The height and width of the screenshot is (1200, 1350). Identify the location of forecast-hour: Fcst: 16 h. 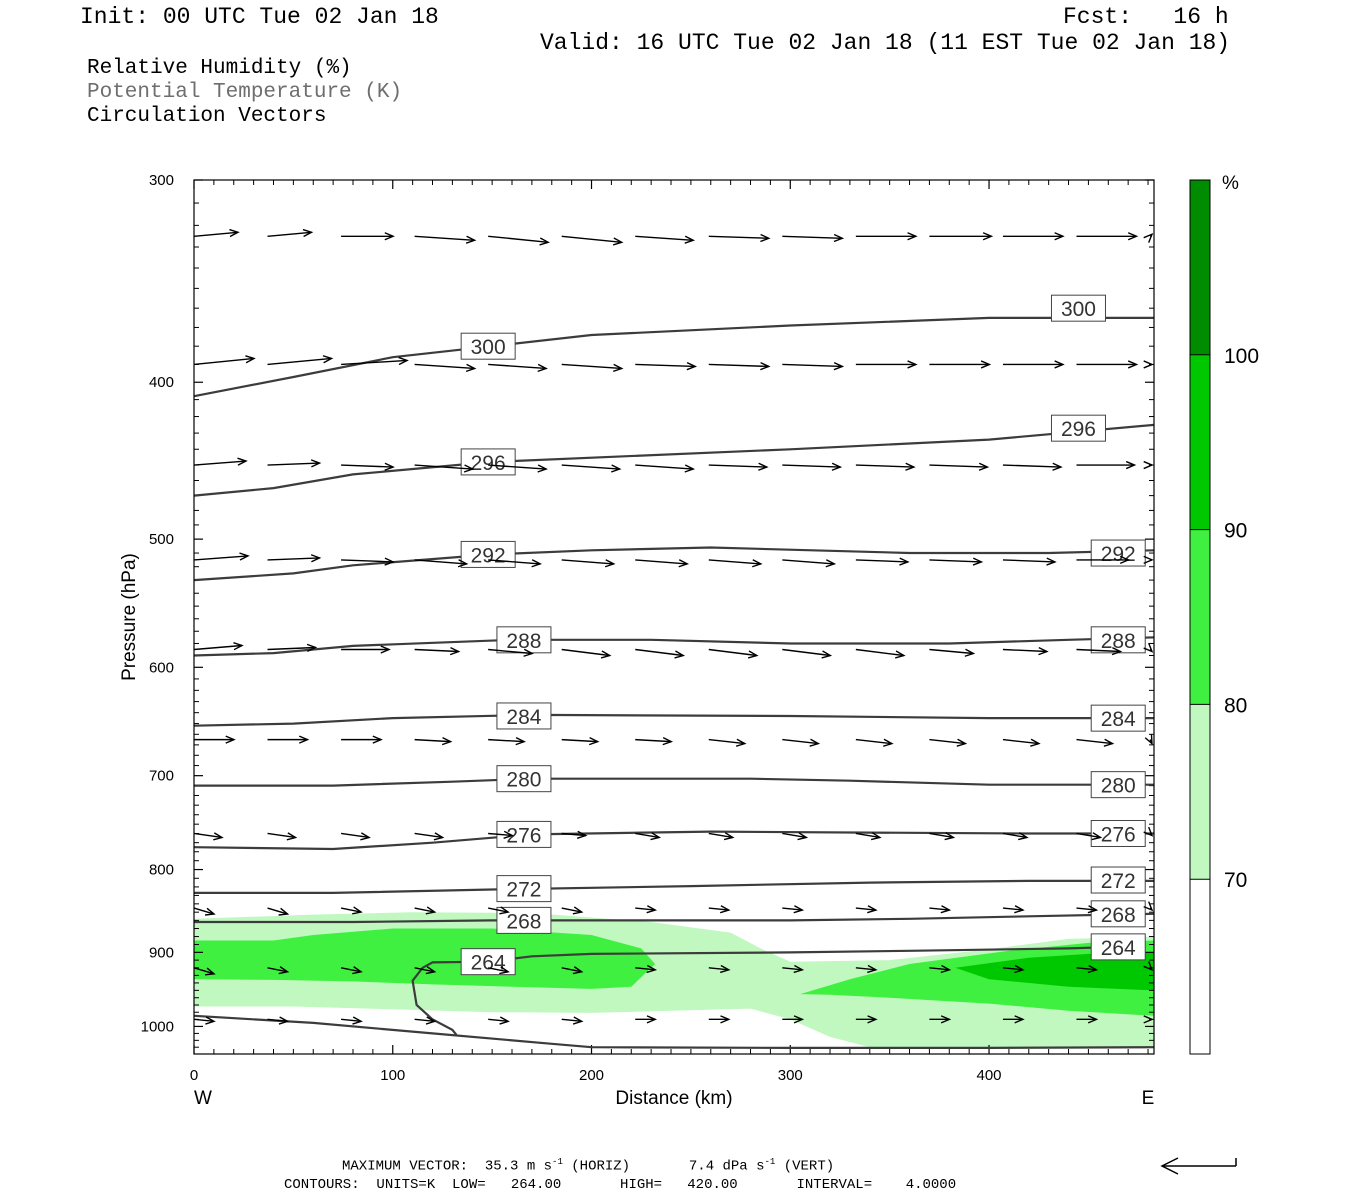
(1146, 17).